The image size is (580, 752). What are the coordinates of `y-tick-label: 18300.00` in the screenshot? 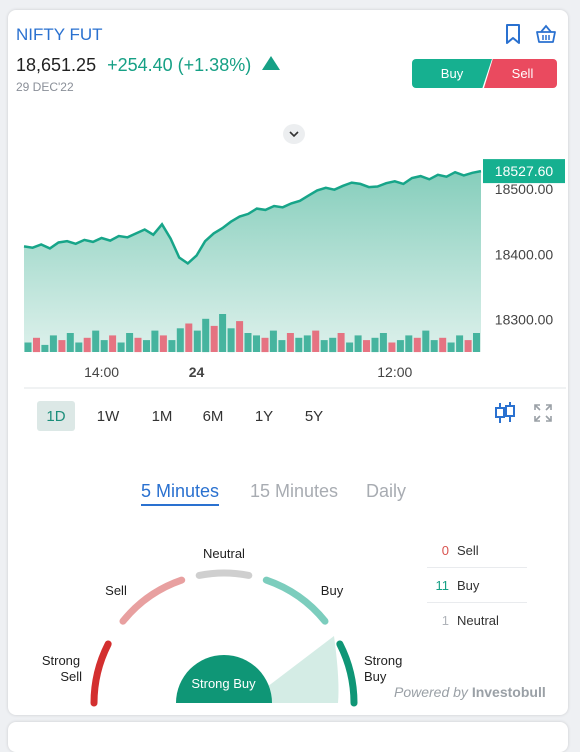 It's located at (524, 319).